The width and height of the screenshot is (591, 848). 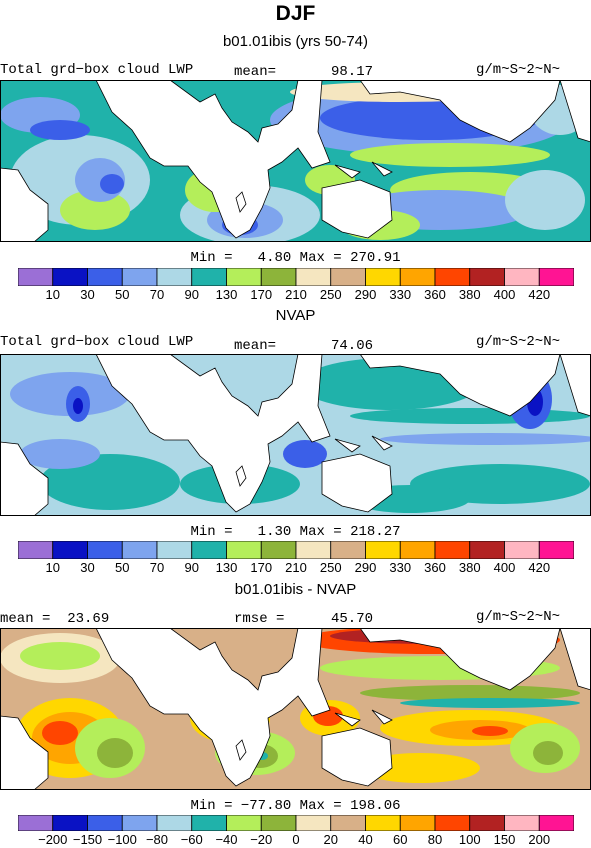 What do you see at coordinates (55, 619) in the screenshot?
I see `panel-3-mean: mean = 23.69` at bounding box center [55, 619].